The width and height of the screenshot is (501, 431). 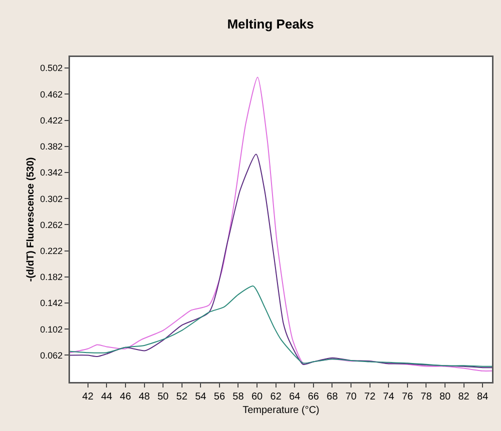 What do you see at coordinates (351, 397) in the screenshot?
I see `x-tick-label: 70` at bounding box center [351, 397].